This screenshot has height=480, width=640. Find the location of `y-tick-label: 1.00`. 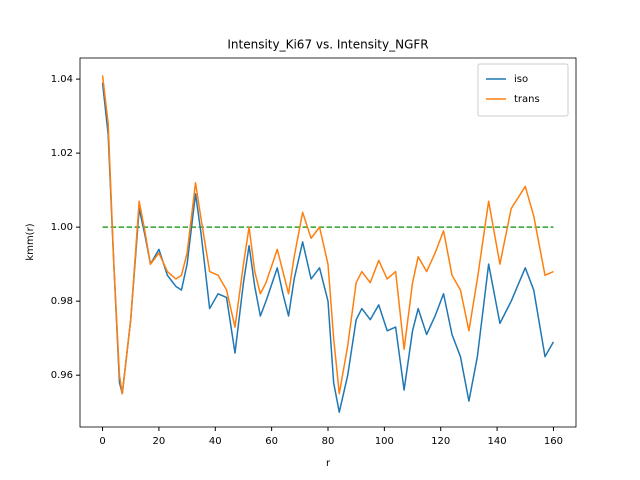

y-tick-label: 1.00 is located at coordinates (62, 227).